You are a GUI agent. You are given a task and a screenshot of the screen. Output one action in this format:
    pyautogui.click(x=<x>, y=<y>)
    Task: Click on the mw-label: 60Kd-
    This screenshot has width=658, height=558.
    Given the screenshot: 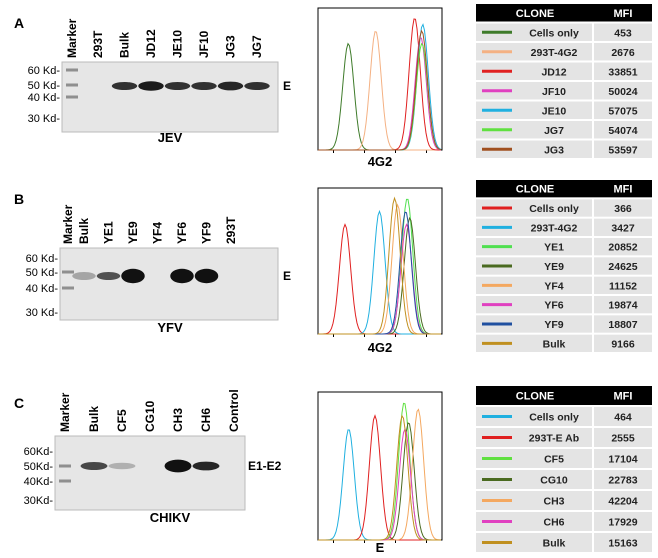 What is the action you would take?
    pyautogui.click(x=39, y=452)
    